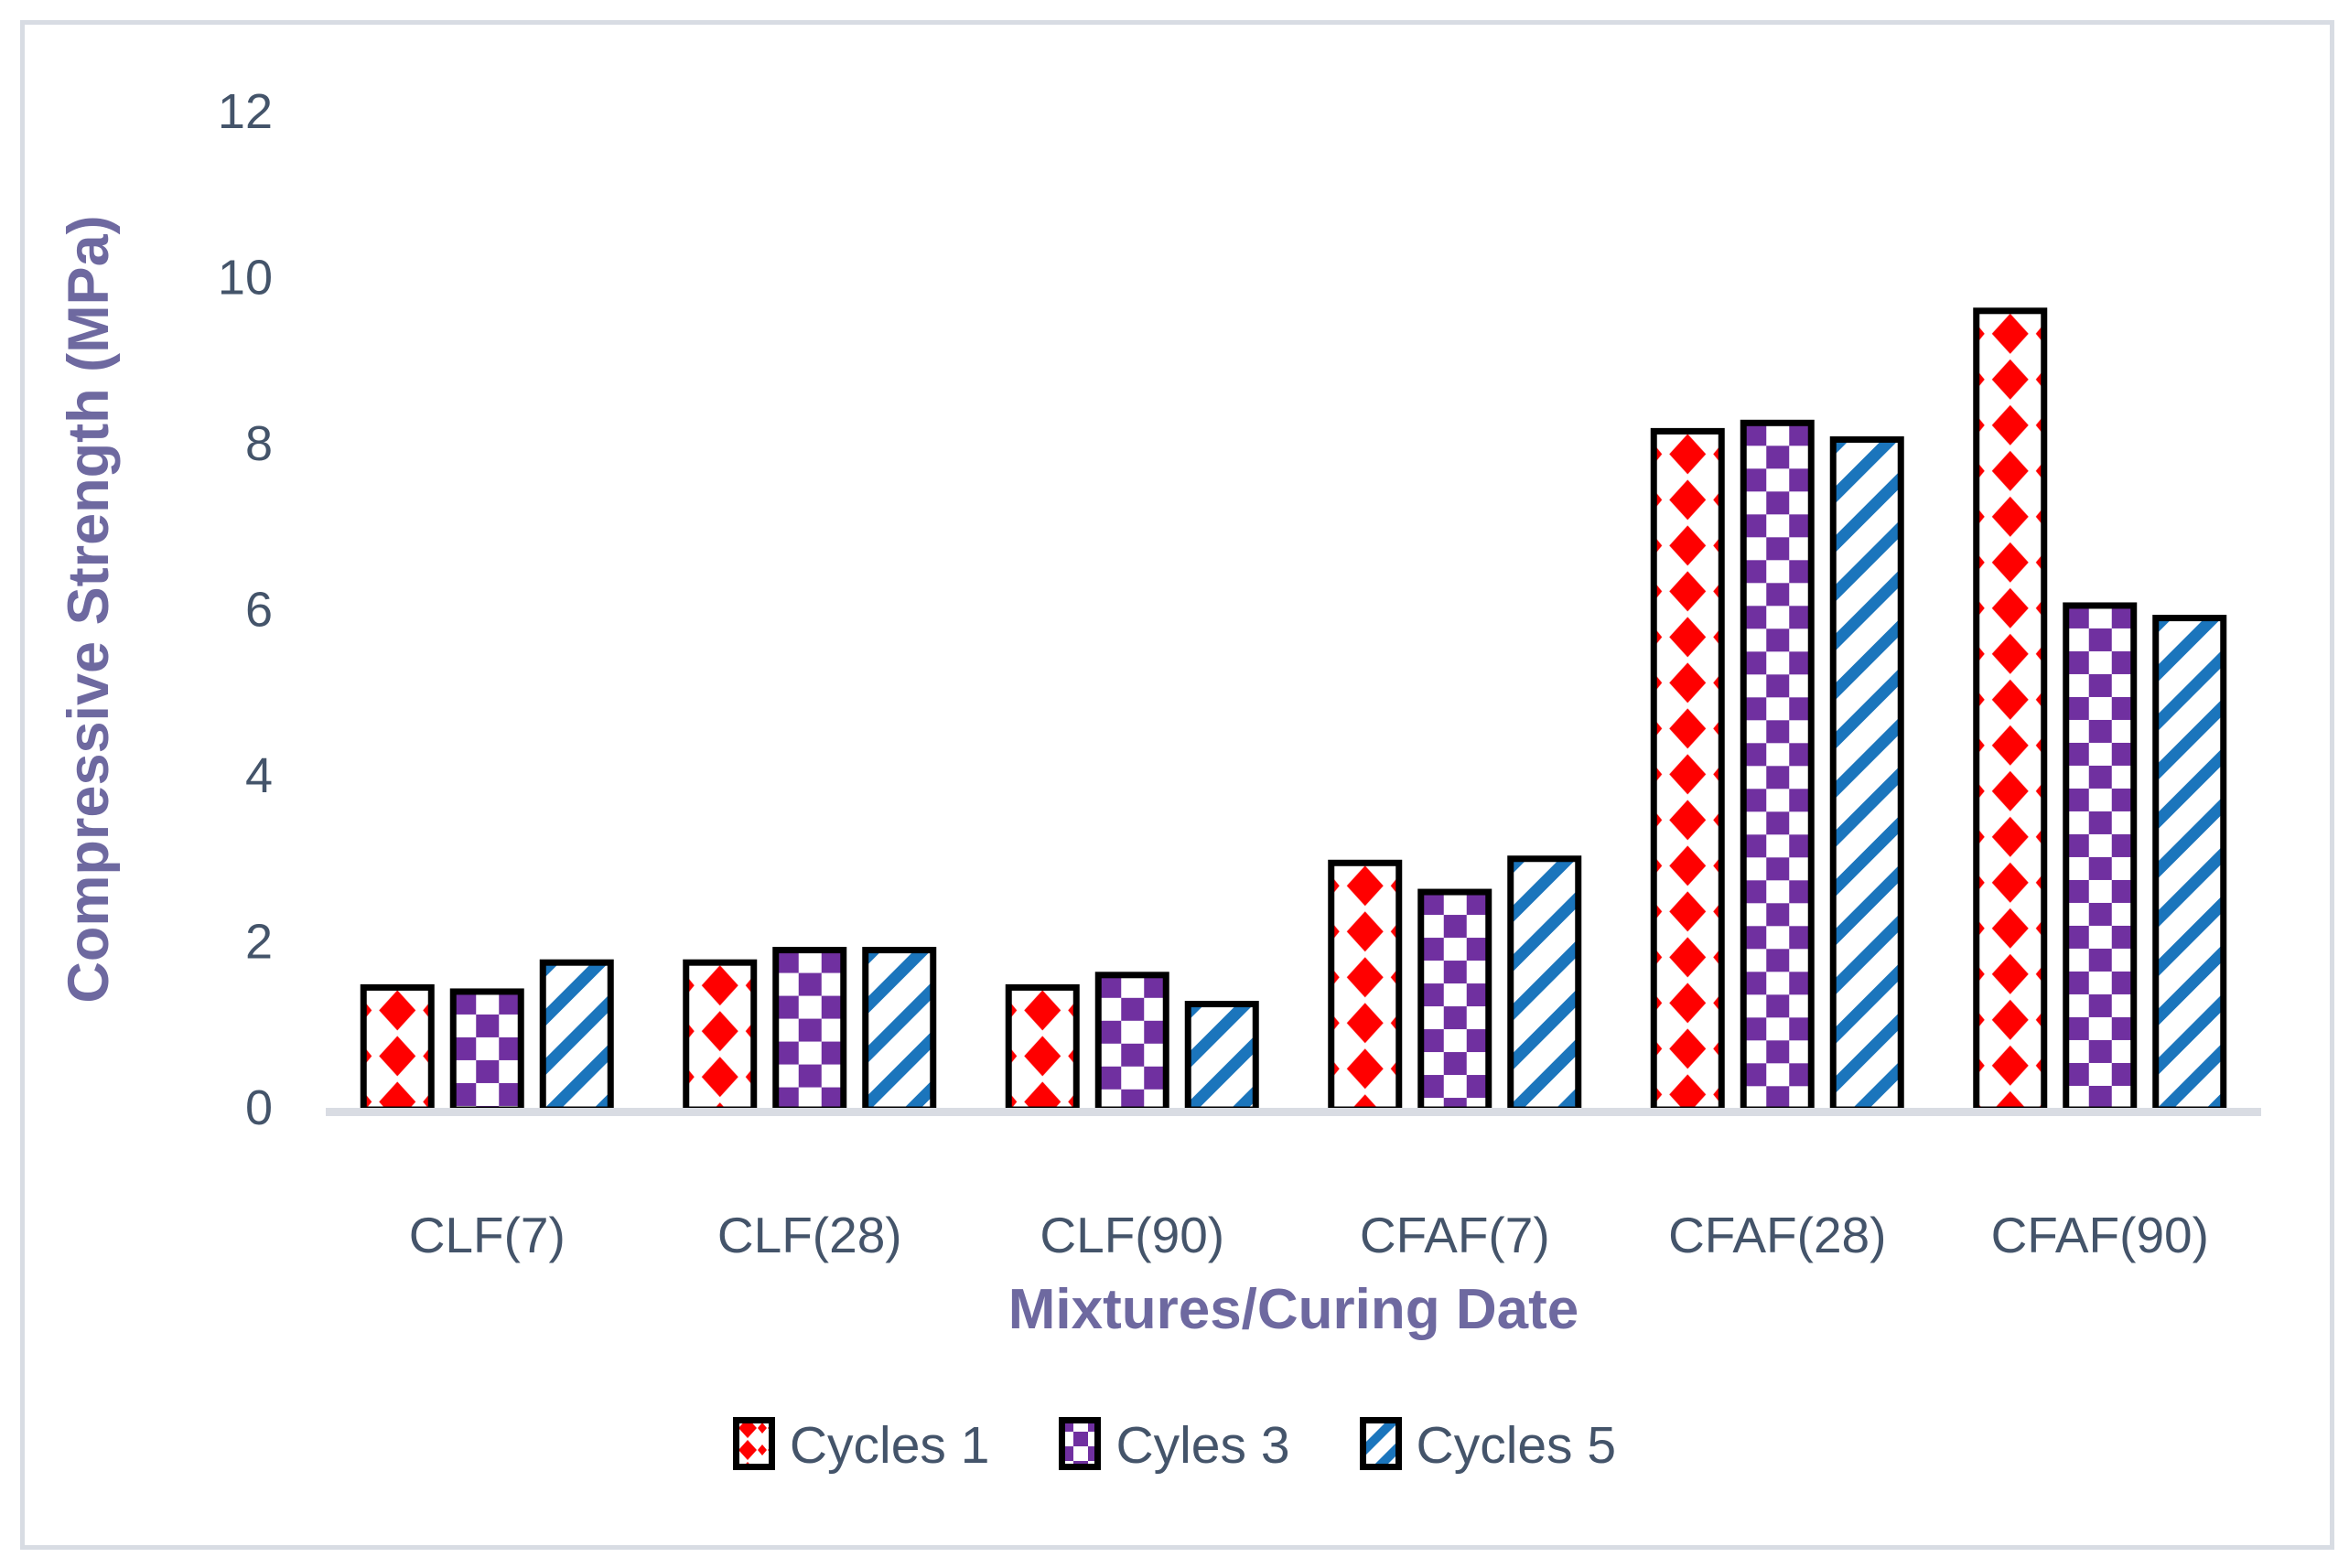 The width and height of the screenshot is (2349, 1568). I want to click on legend-label: Cycles 1, so click(889, 1445).